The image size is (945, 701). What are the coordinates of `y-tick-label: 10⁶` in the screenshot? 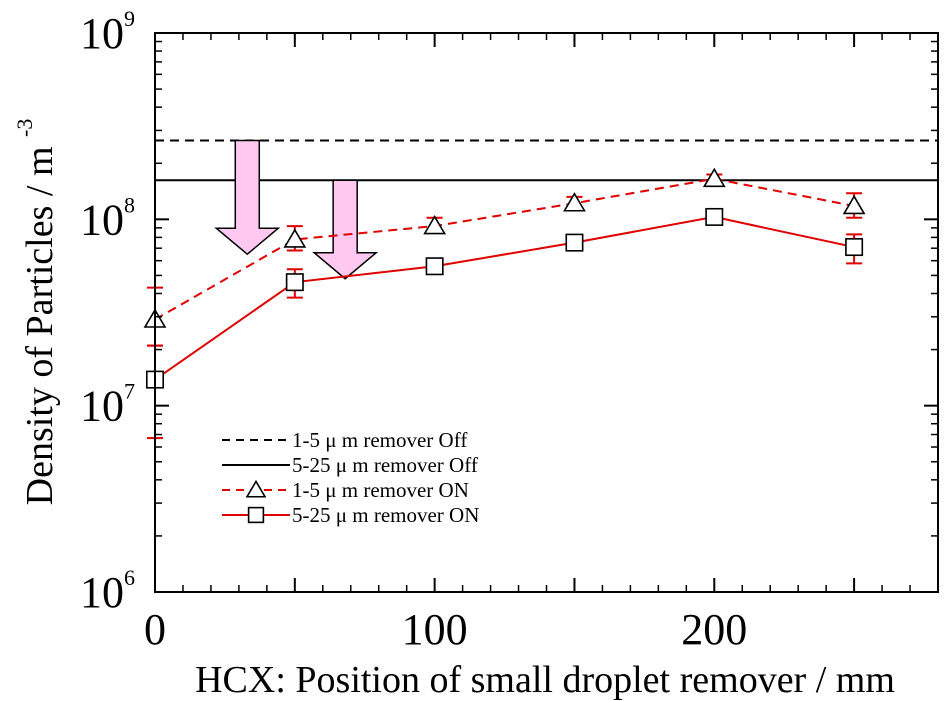 It's located at (107, 591).